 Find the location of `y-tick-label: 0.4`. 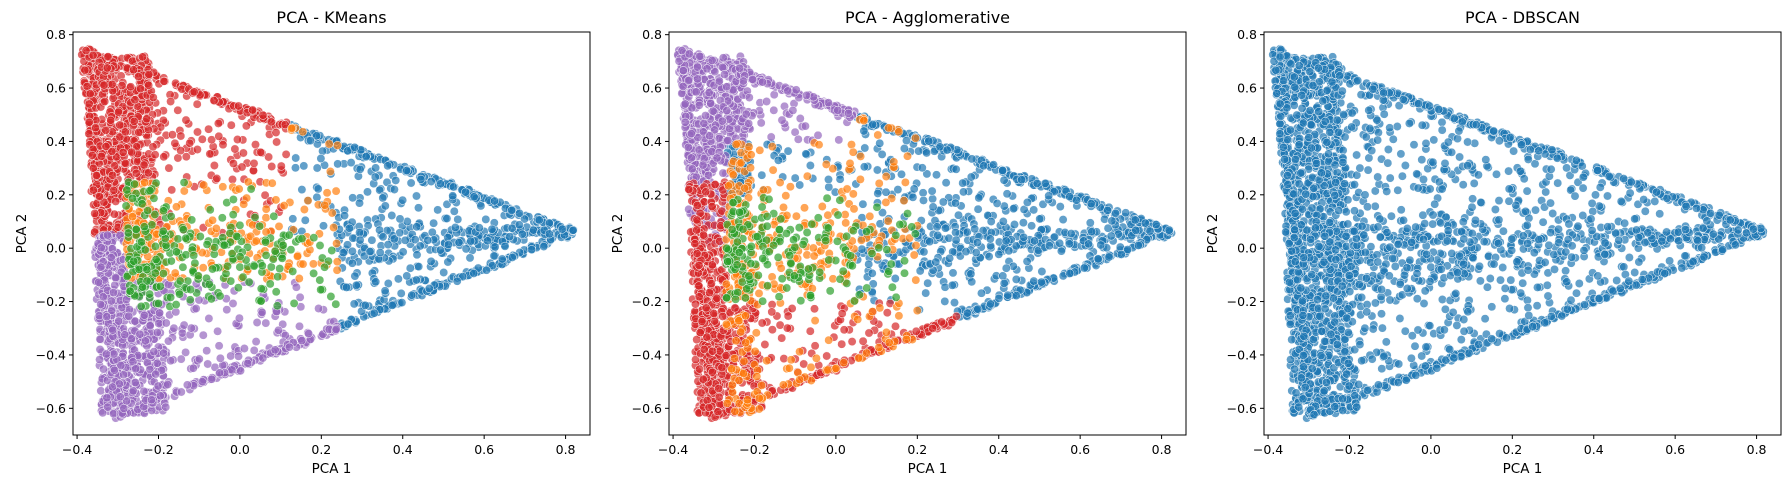

y-tick-label: 0.4 is located at coordinates (56, 141).